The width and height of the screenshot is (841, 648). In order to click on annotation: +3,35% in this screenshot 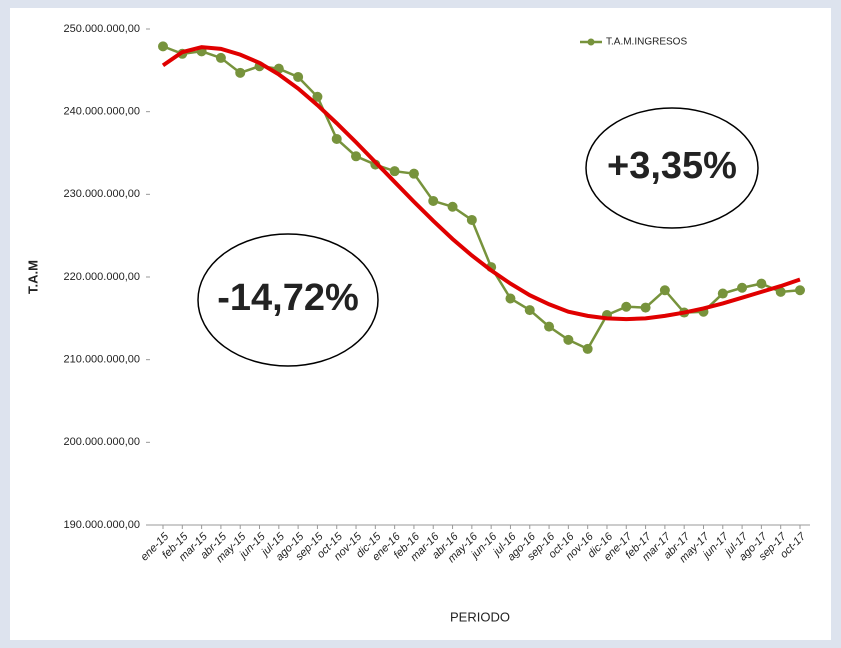, I will do `click(672, 166)`.